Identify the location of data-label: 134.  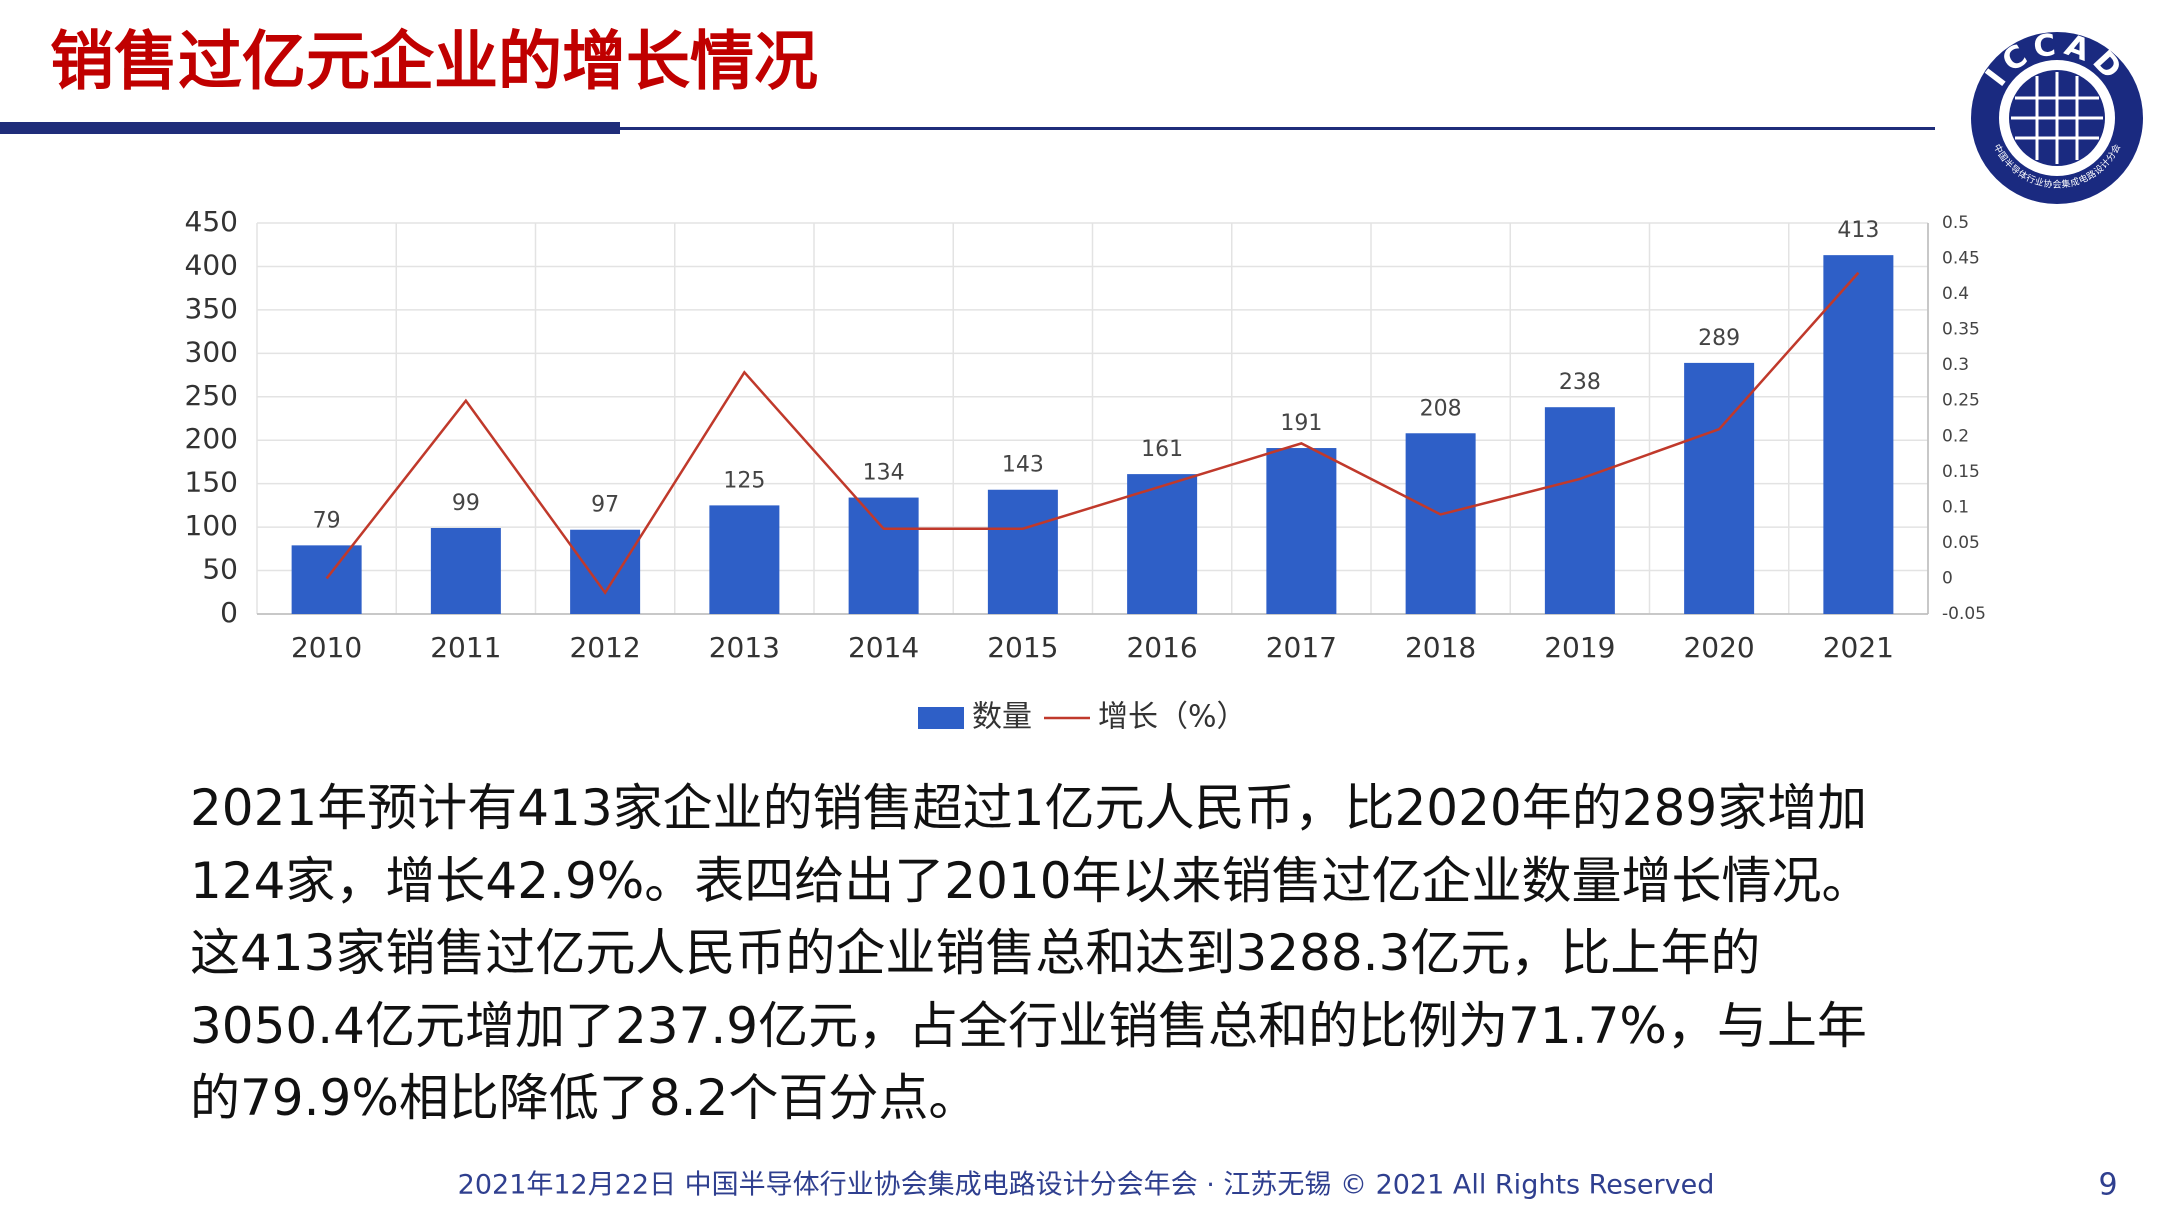
(884, 473).